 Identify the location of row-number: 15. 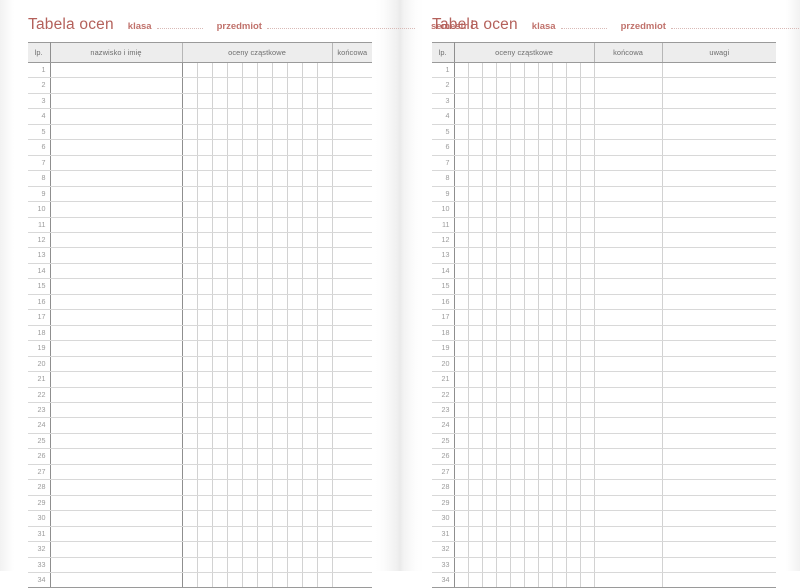
(39, 286).